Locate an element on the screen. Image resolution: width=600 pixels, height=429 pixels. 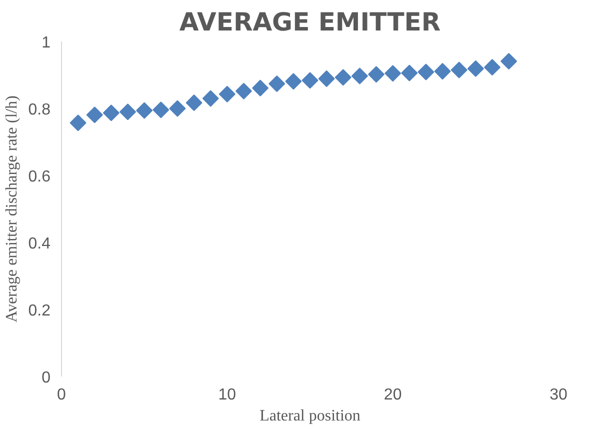
x-tick-label: 10 is located at coordinates (227, 395).